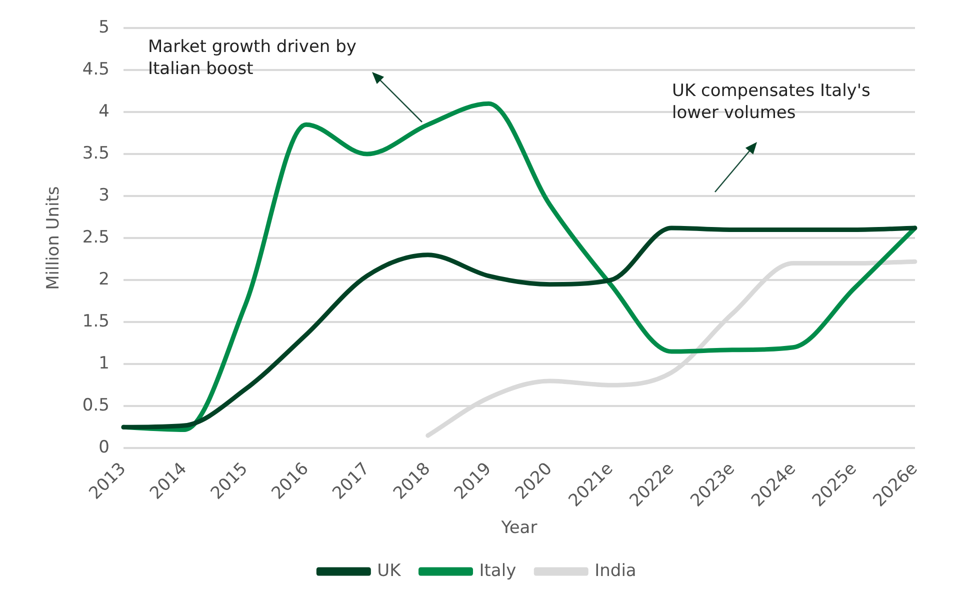 This screenshot has height=600, width=975. What do you see at coordinates (519, 528) in the screenshot?
I see `x-axis-title: Year` at bounding box center [519, 528].